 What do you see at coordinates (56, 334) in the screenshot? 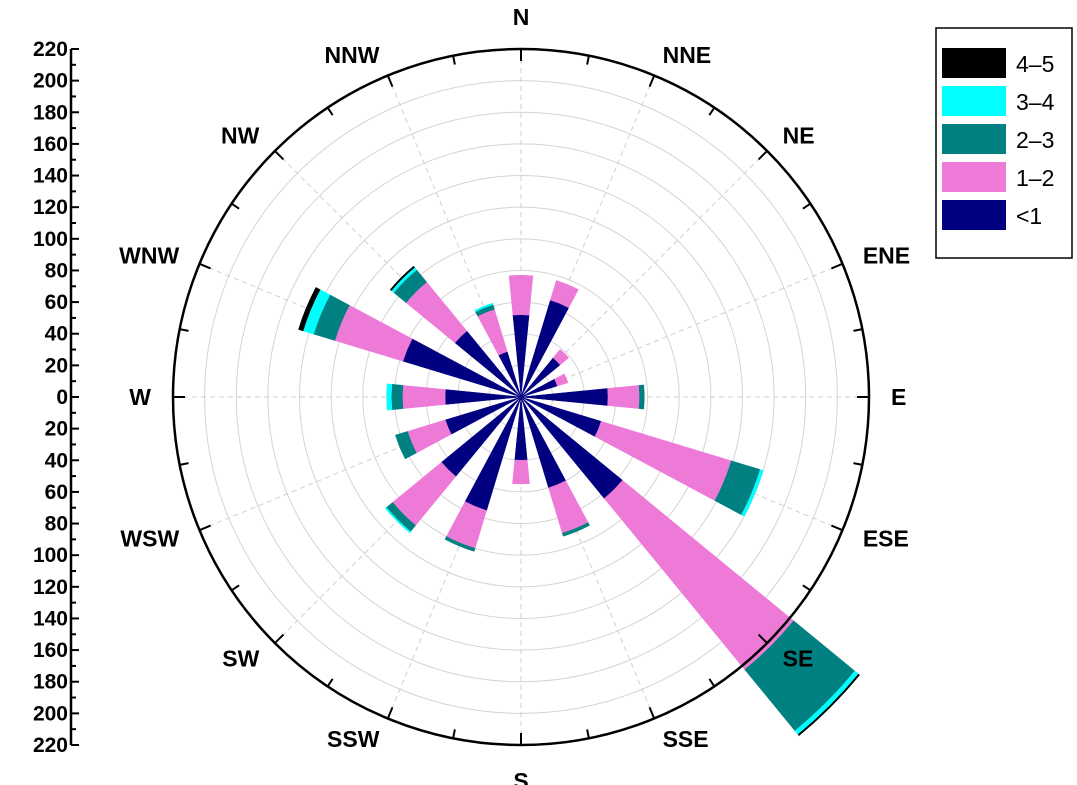
I see `radial-tick-label: 40` at bounding box center [56, 334].